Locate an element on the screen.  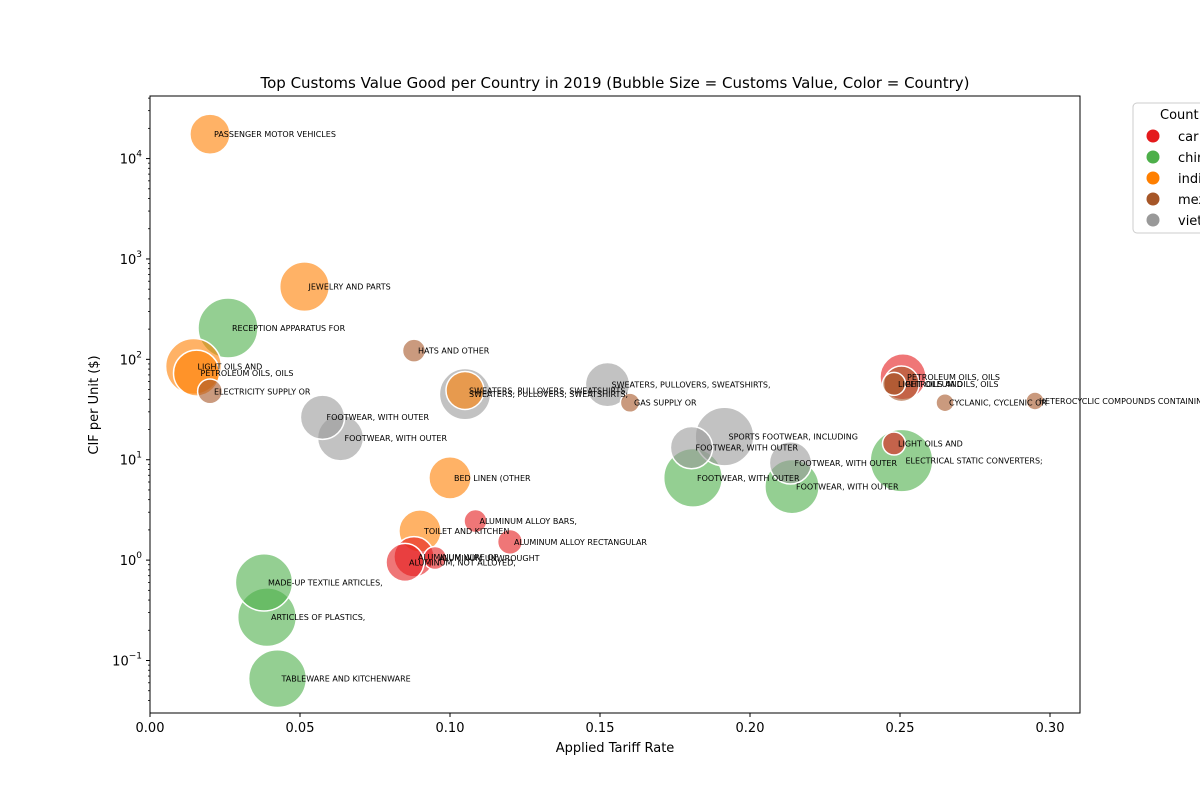
legend-label-chir: chir is located at coordinates (1189, 158).